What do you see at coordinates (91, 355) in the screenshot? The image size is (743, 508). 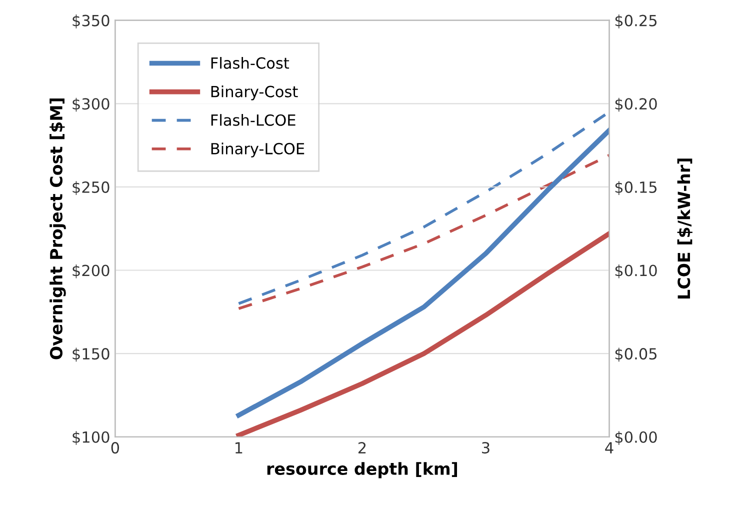 I see `y-tick-label: $150` at bounding box center [91, 355].